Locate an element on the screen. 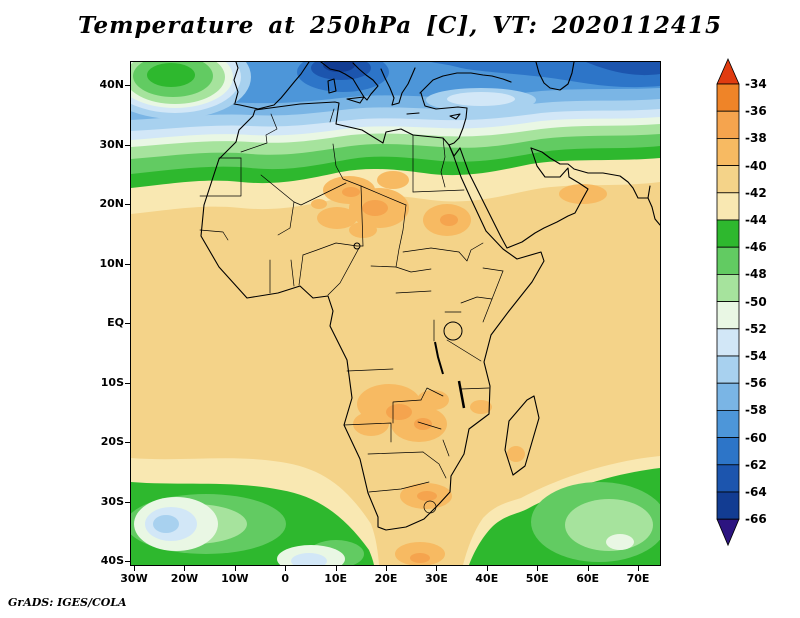 The width and height of the screenshot is (800, 618). colorbar-level-label: -44 is located at coordinates (756, 220).